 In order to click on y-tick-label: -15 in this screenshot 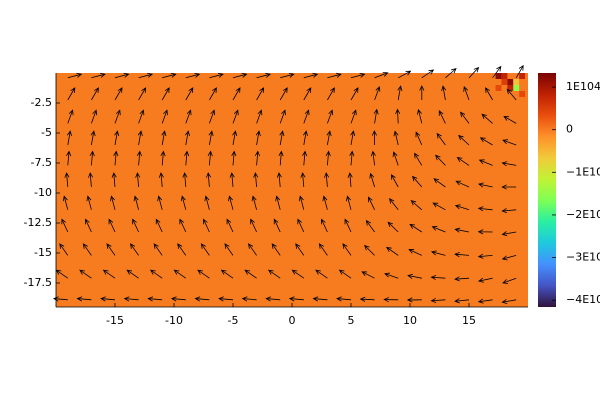, I will do `click(43, 252)`.